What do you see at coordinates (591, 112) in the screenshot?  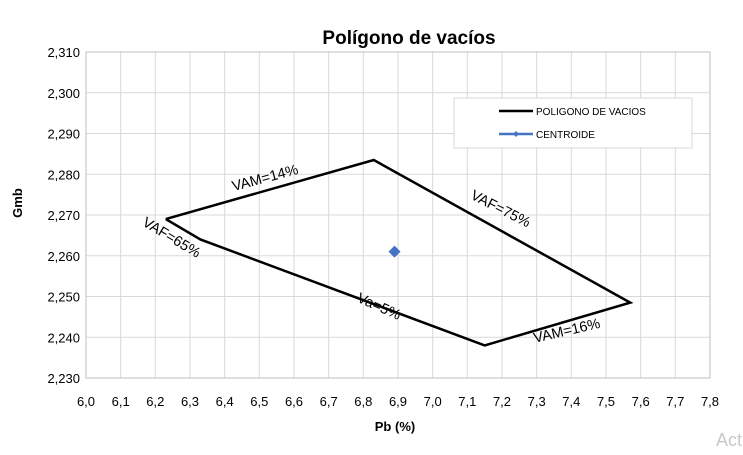 I see `legend-label-polygon: POLIGONO DE VACIOS` at bounding box center [591, 112].